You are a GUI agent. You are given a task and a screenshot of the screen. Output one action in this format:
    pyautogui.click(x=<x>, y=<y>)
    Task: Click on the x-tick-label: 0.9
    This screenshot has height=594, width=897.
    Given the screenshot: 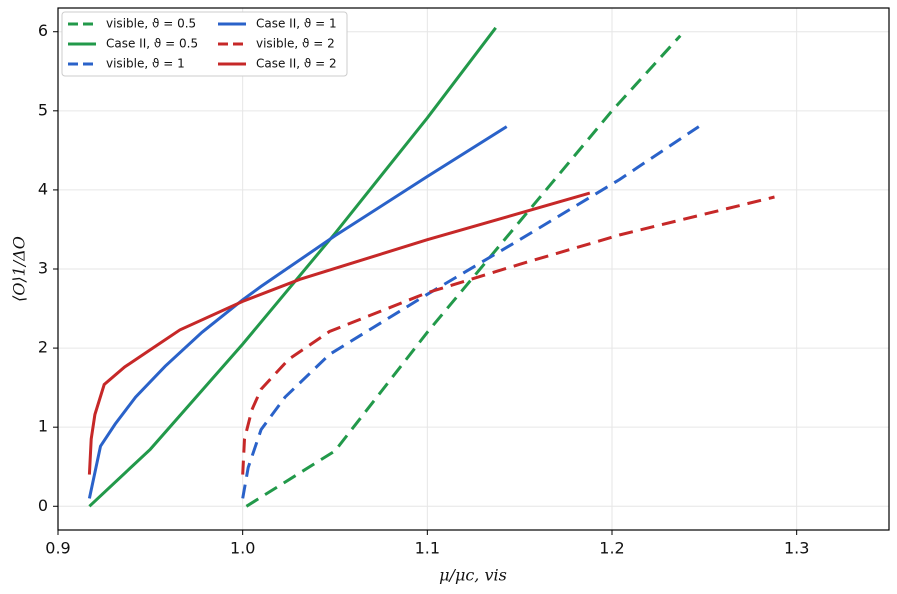 What is the action you would take?
    pyautogui.click(x=57, y=548)
    